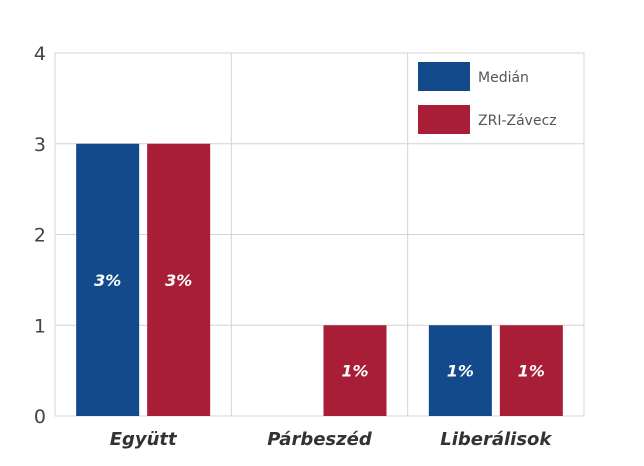 This screenshot has width=644, height=466. Describe the element at coordinates (40, 145) in the screenshot. I see `y-tick-label: 3` at that location.